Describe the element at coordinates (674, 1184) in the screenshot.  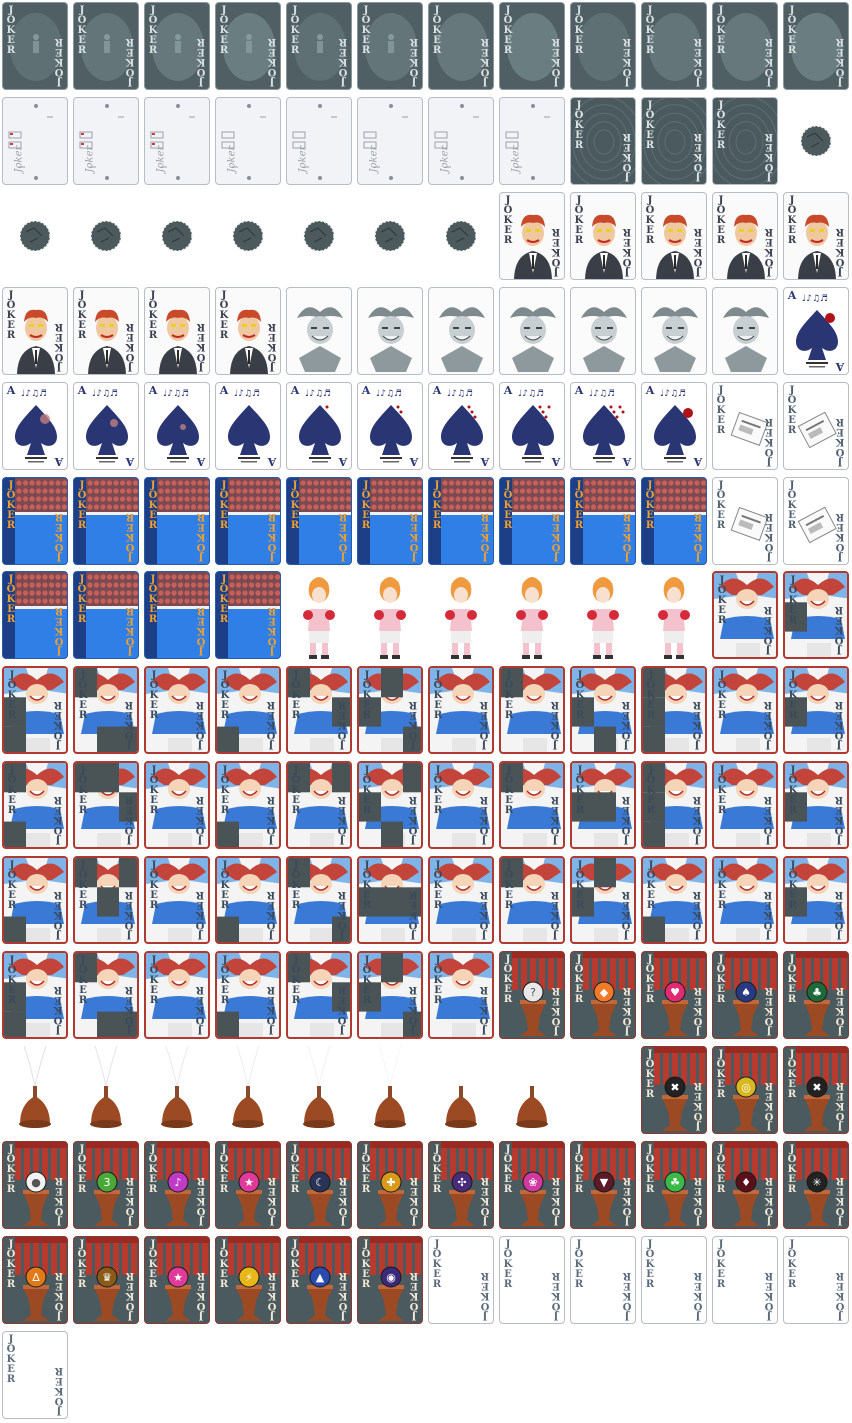
I see `card-face: ☘ JOKER JOKER` at that location.